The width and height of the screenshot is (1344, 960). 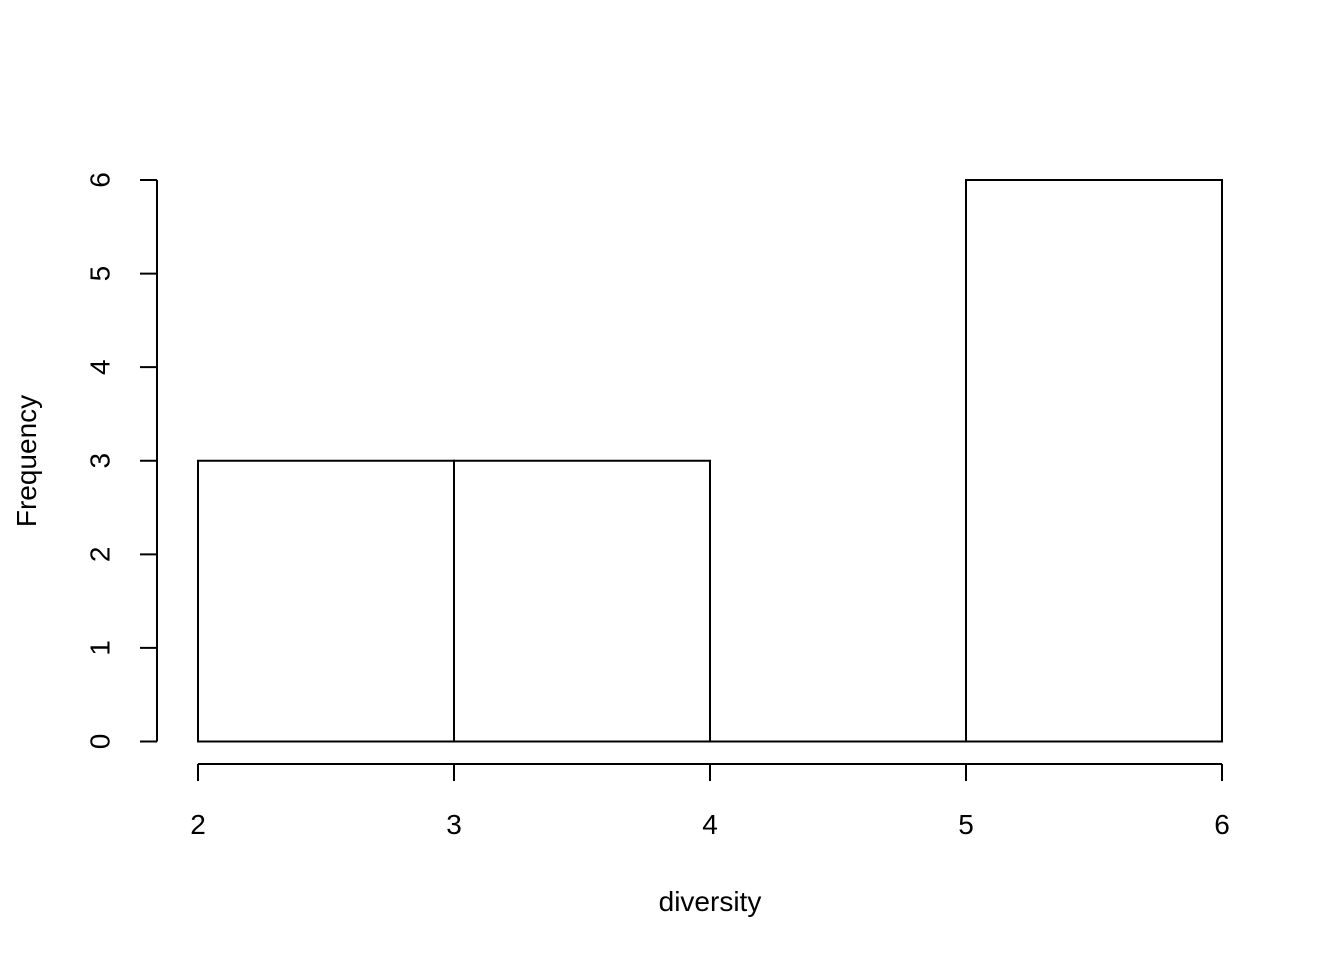 I want to click on y-axis-label: Frequency, so click(x=26, y=461).